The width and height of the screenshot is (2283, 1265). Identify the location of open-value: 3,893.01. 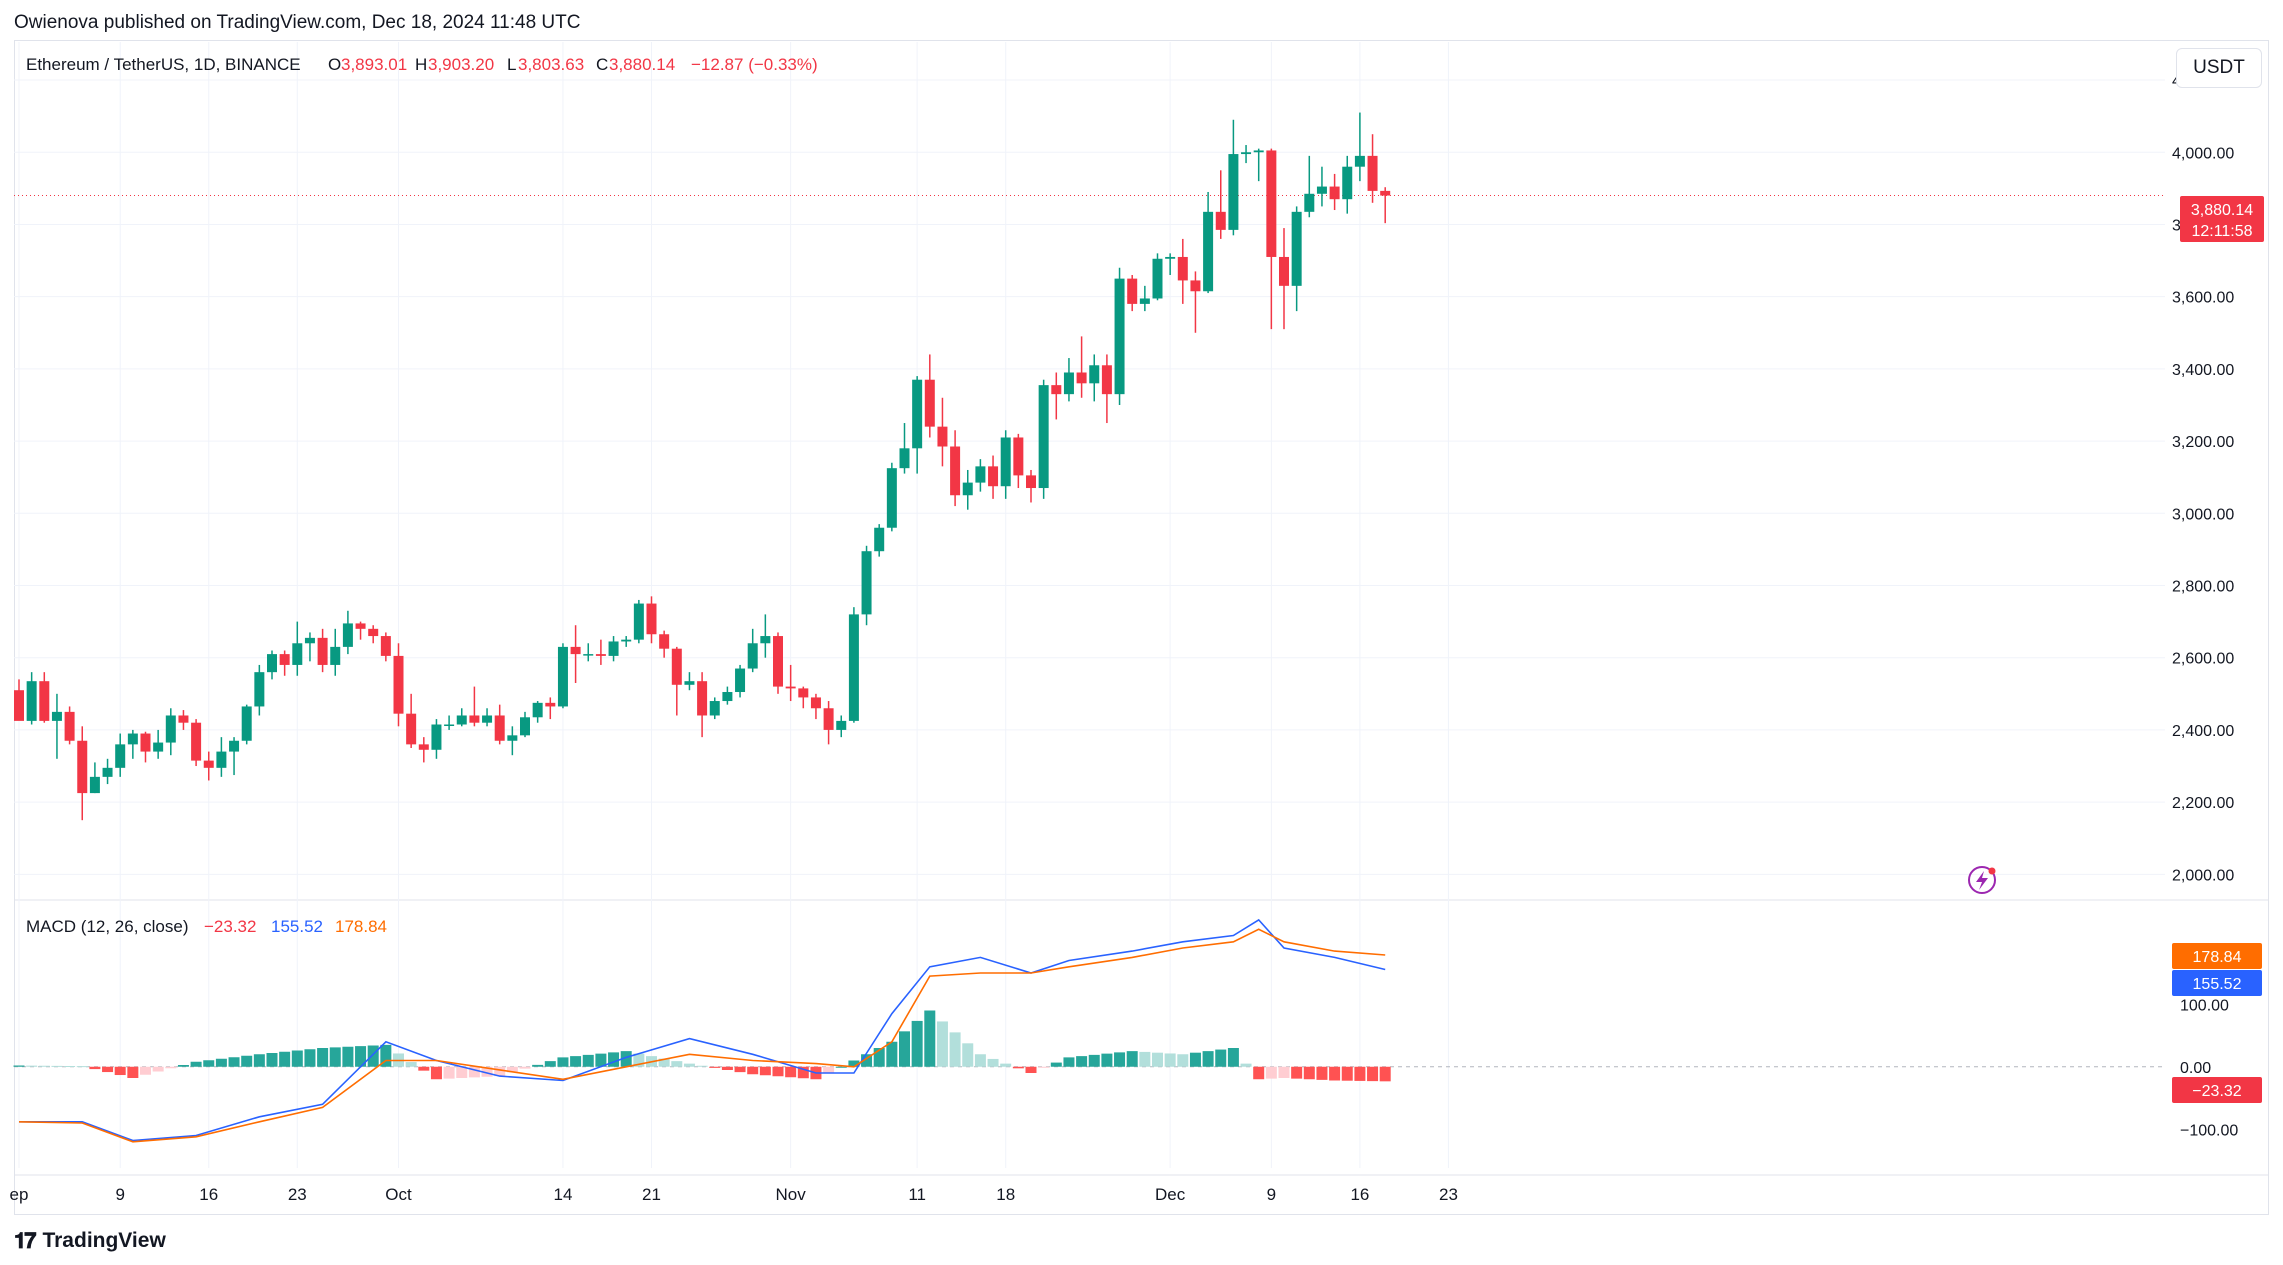
(374, 64).